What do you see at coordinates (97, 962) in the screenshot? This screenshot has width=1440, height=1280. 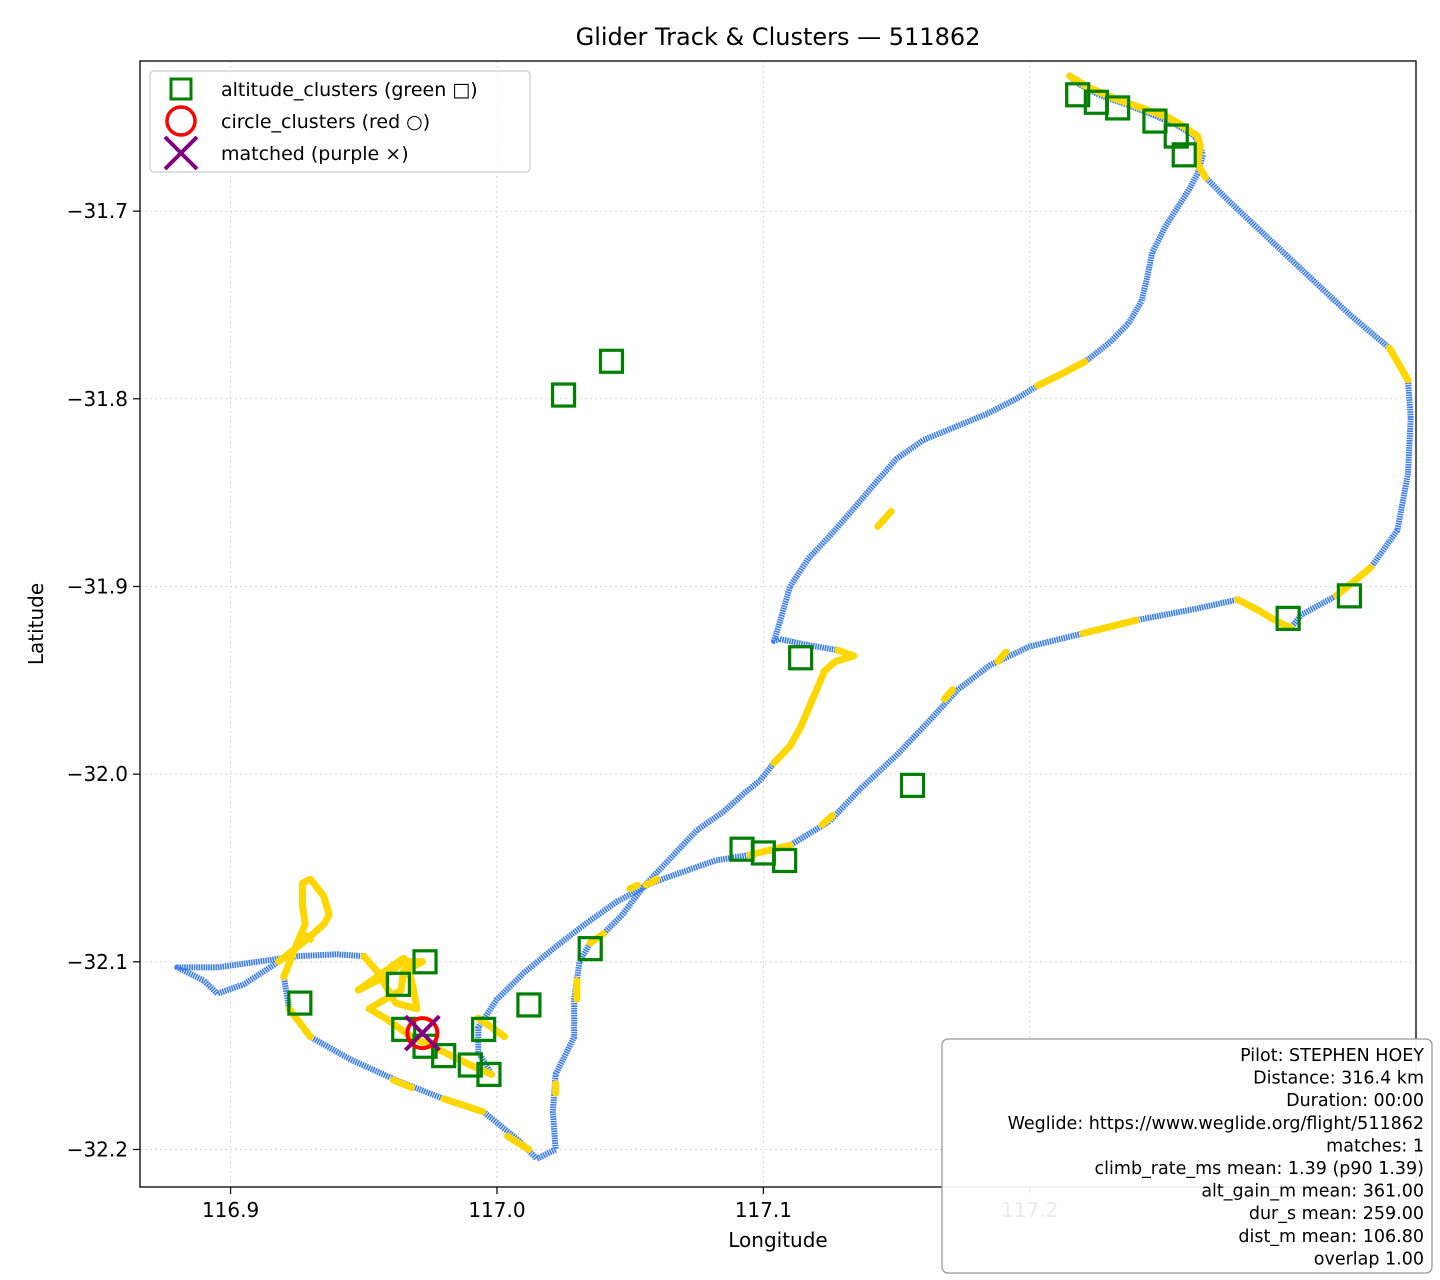 I see `y-tick-label: −32.1` at bounding box center [97, 962].